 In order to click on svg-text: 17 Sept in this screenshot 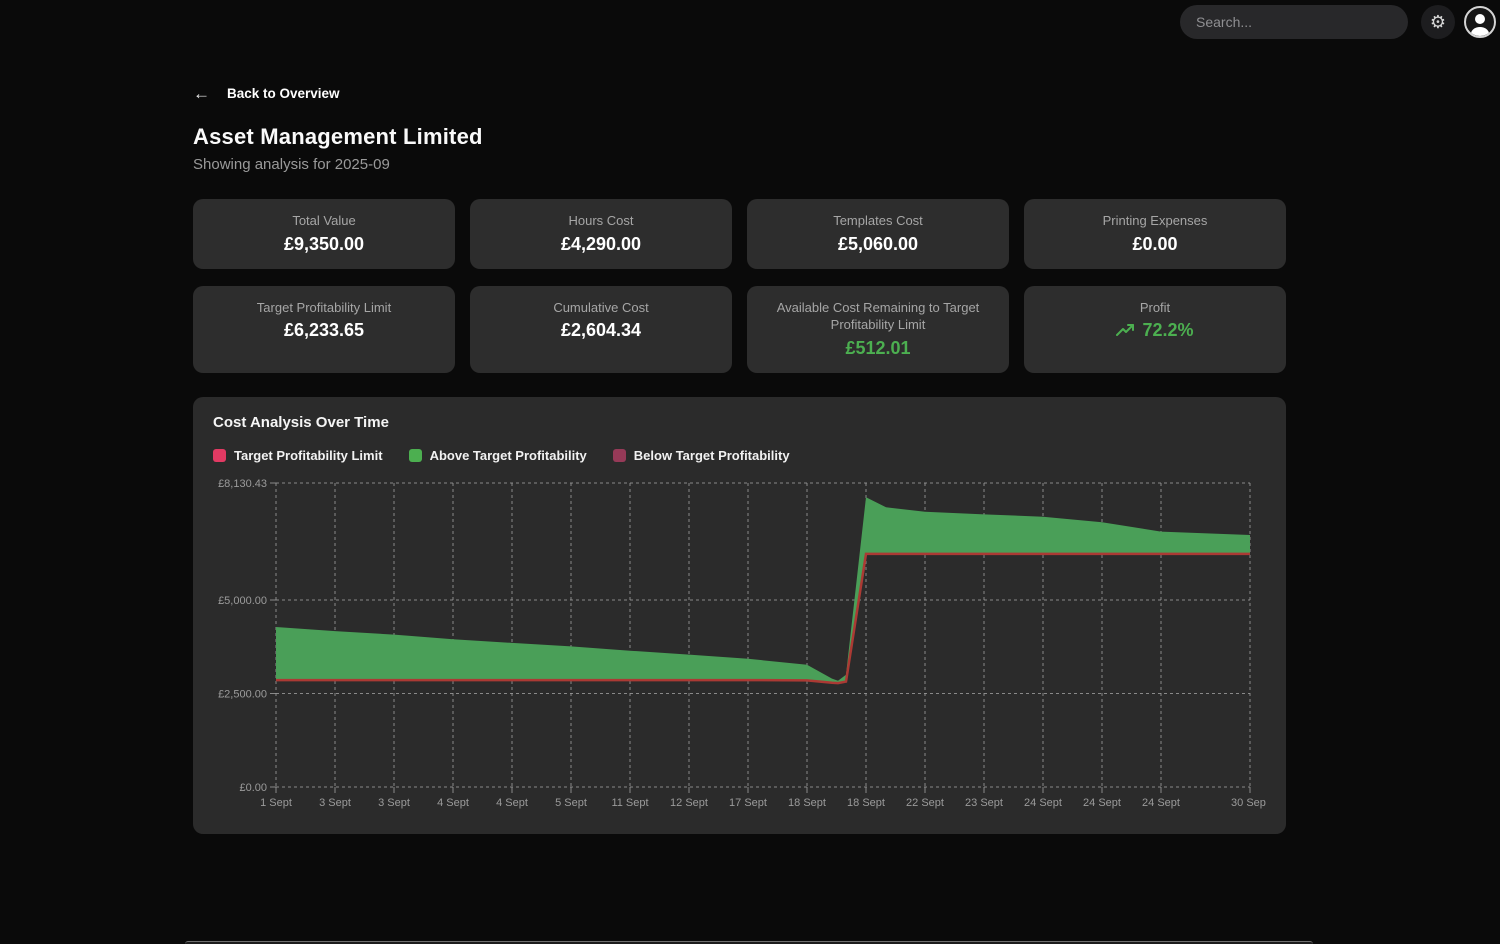, I will do `click(748, 803)`.